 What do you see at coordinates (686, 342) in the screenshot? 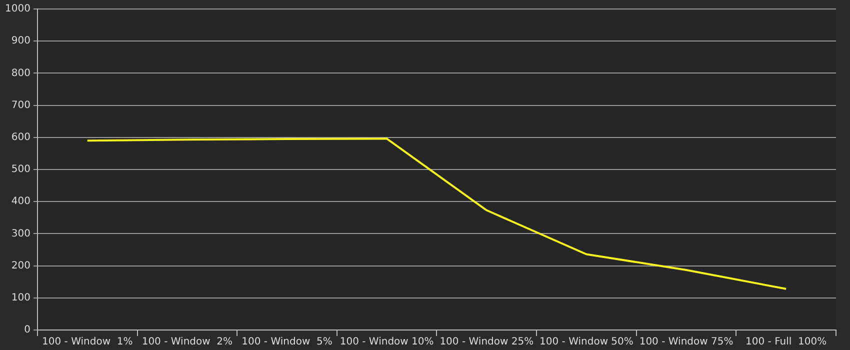
I see `x-tick-label: 100 - Window 75%` at bounding box center [686, 342].